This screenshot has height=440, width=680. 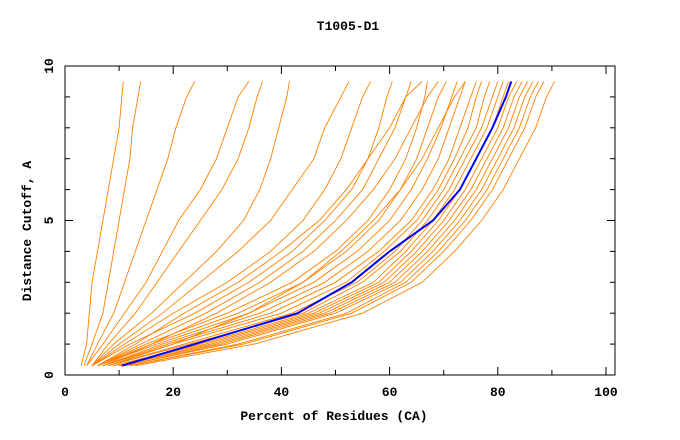 I want to click on y-tick-label: 0, so click(x=49, y=375).